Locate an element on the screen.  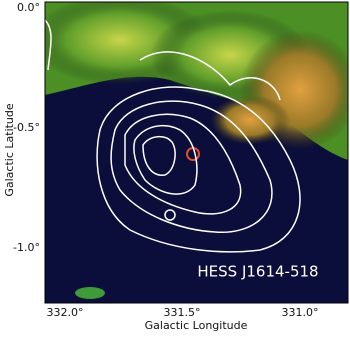
x-tick-label: 331.0° is located at coordinates (300, 312).